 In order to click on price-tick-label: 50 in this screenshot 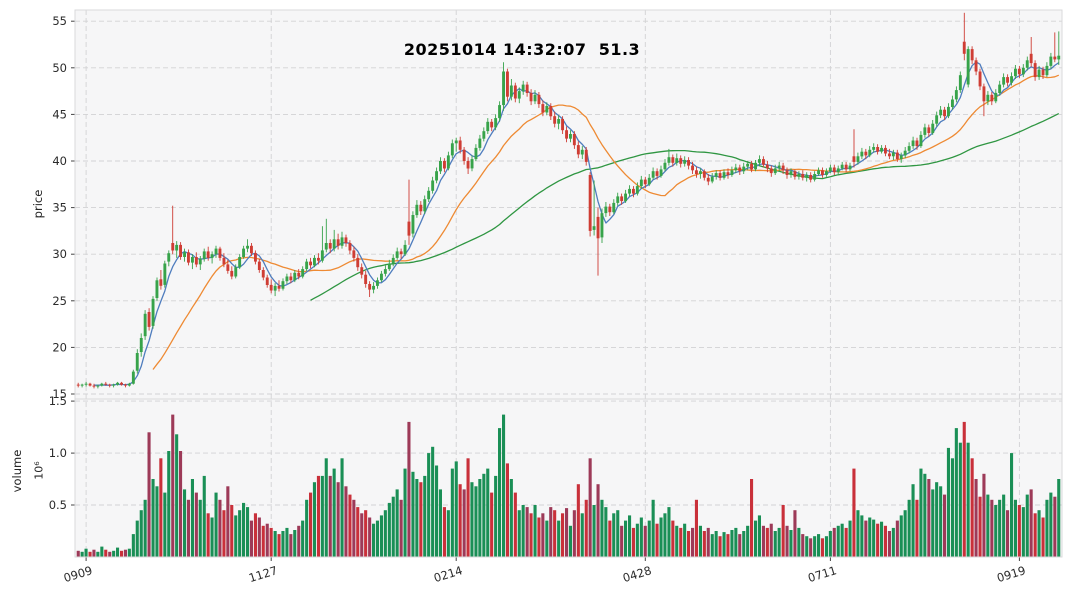, I will do `click(59, 68)`.